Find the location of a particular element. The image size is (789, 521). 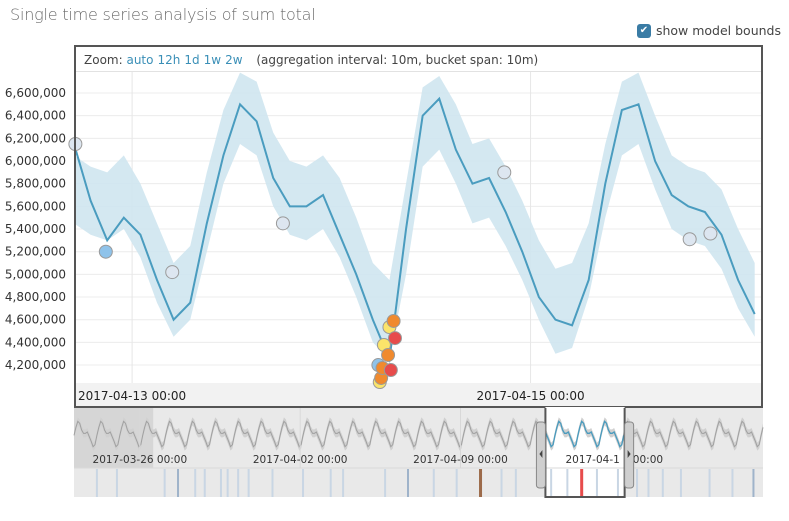

y-tick-label: 5,200,000 is located at coordinates (35, 252).